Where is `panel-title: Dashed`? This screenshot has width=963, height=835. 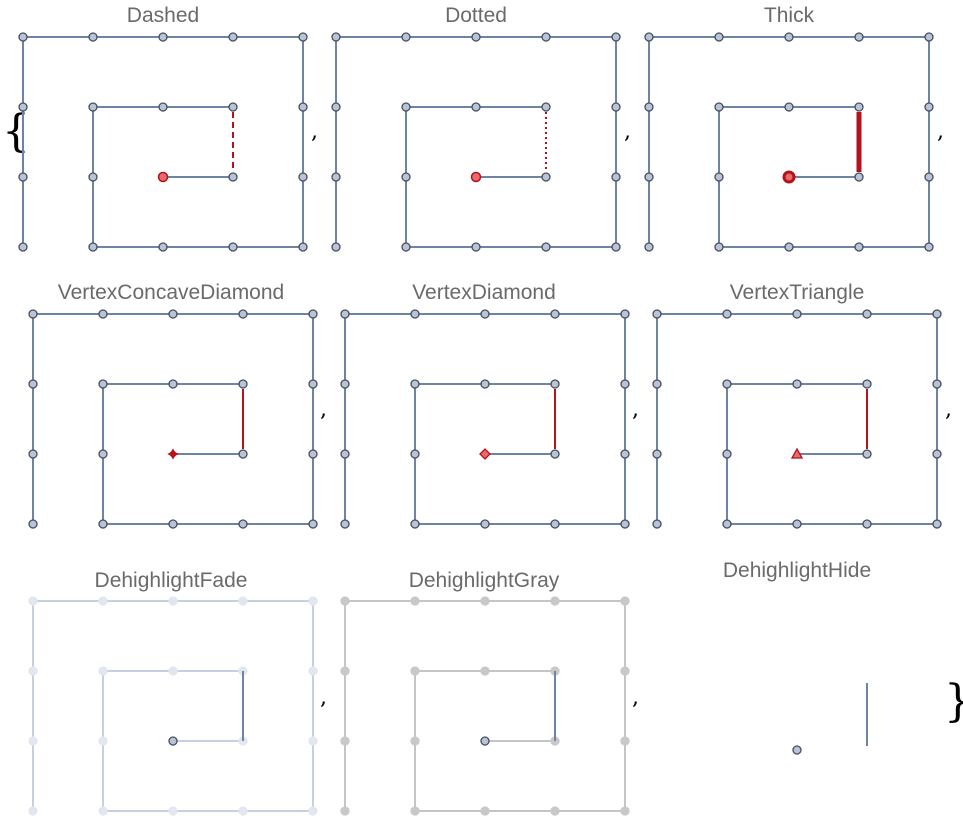 panel-title: Dashed is located at coordinates (163, 15).